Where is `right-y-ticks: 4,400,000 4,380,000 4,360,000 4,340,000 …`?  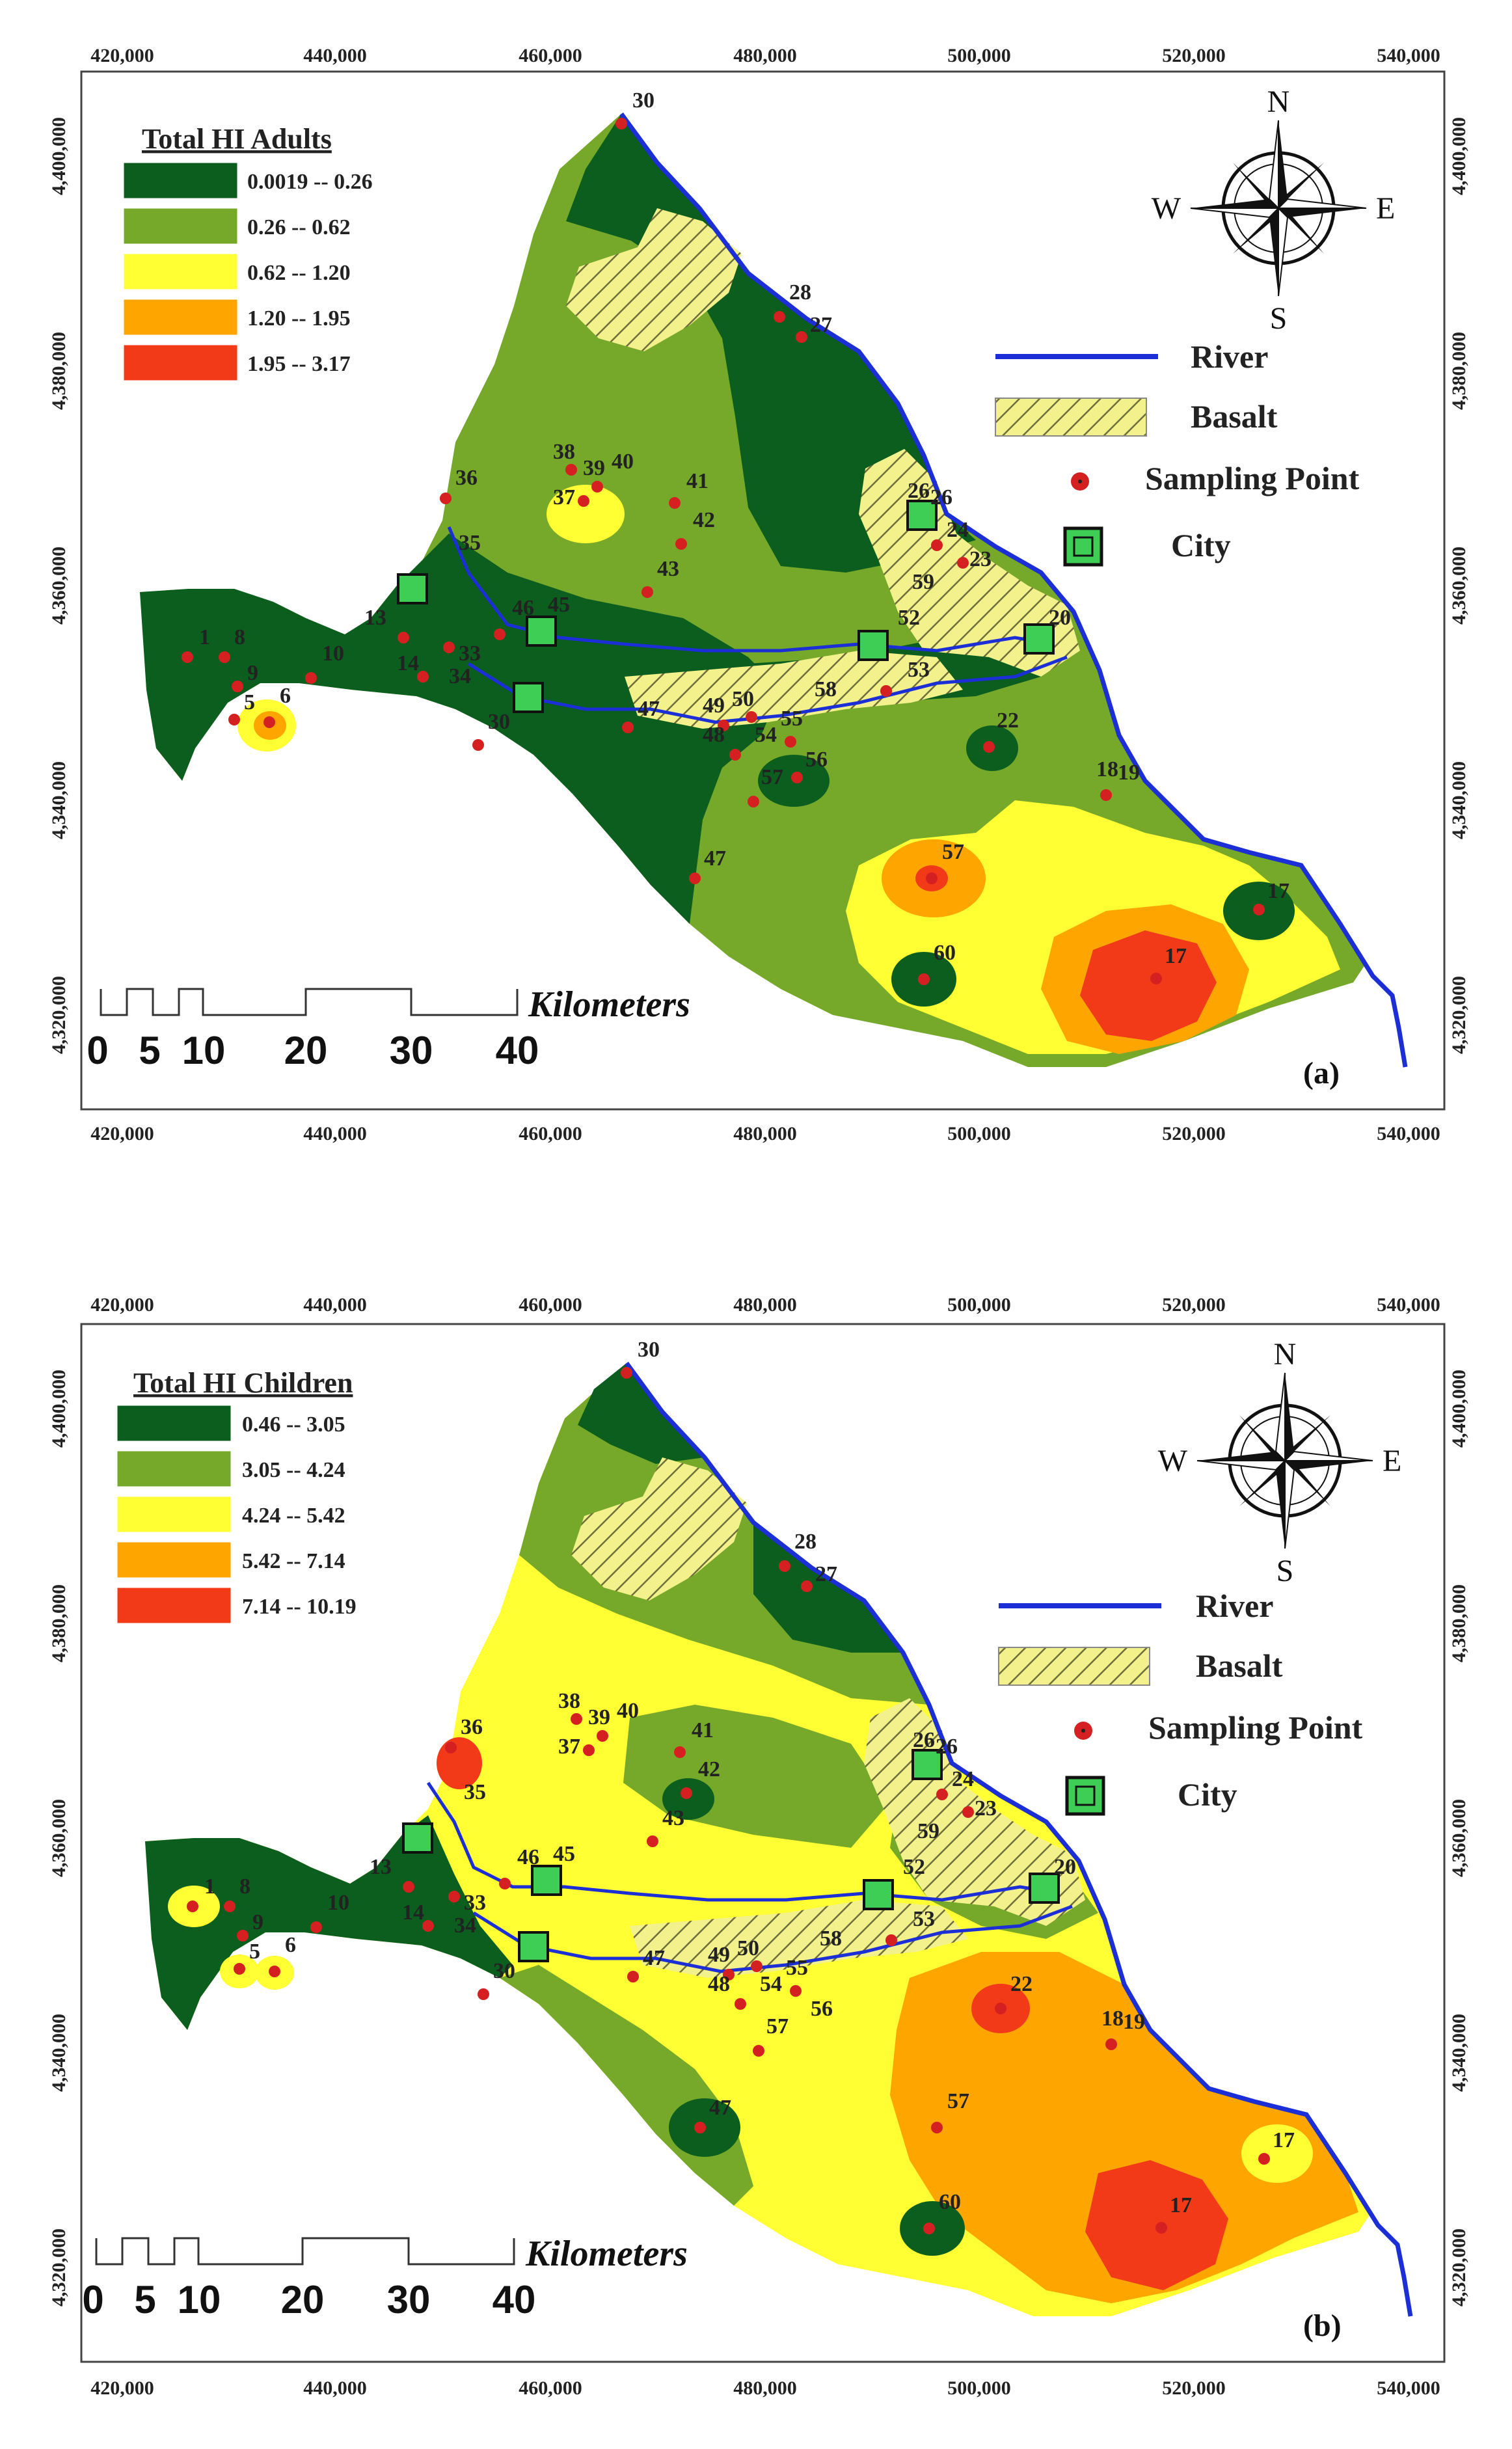 right-y-ticks: 4,400,000 4,380,000 4,360,000 4,340,000 … is located at coordinates (1459, 585).